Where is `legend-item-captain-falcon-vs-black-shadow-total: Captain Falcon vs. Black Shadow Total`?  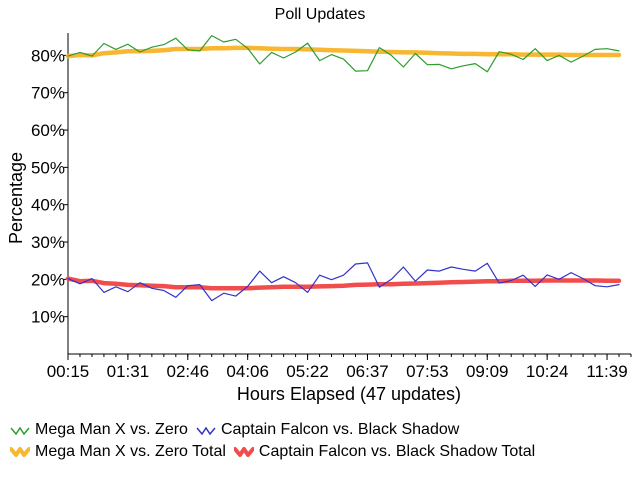 legend-item-captain-falcon-vs-black-shadow-total: Captain Falcon vs. Black Shadow Total is located at coordinates (384, 452).